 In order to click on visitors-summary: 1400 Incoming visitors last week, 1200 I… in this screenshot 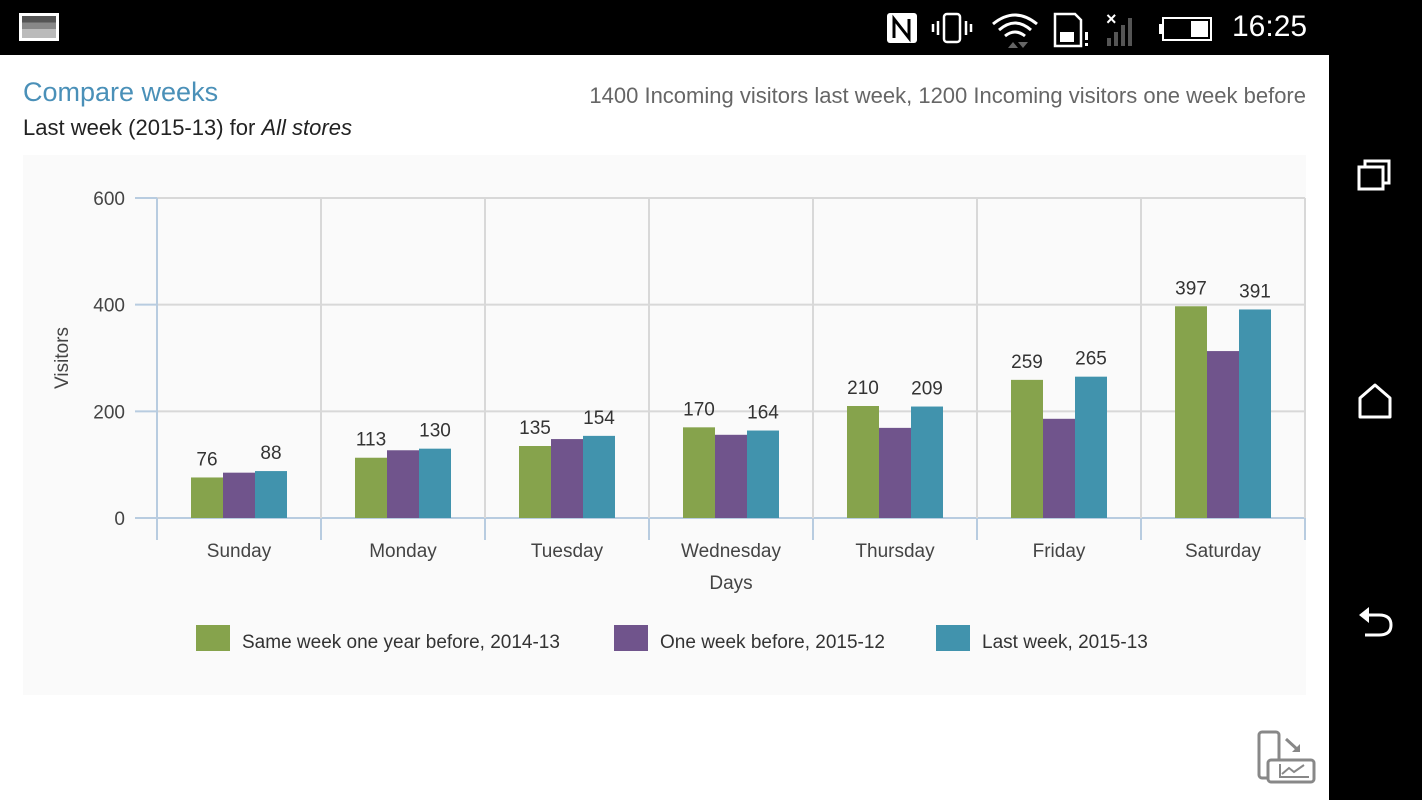, I will do `click(947, 95)`.